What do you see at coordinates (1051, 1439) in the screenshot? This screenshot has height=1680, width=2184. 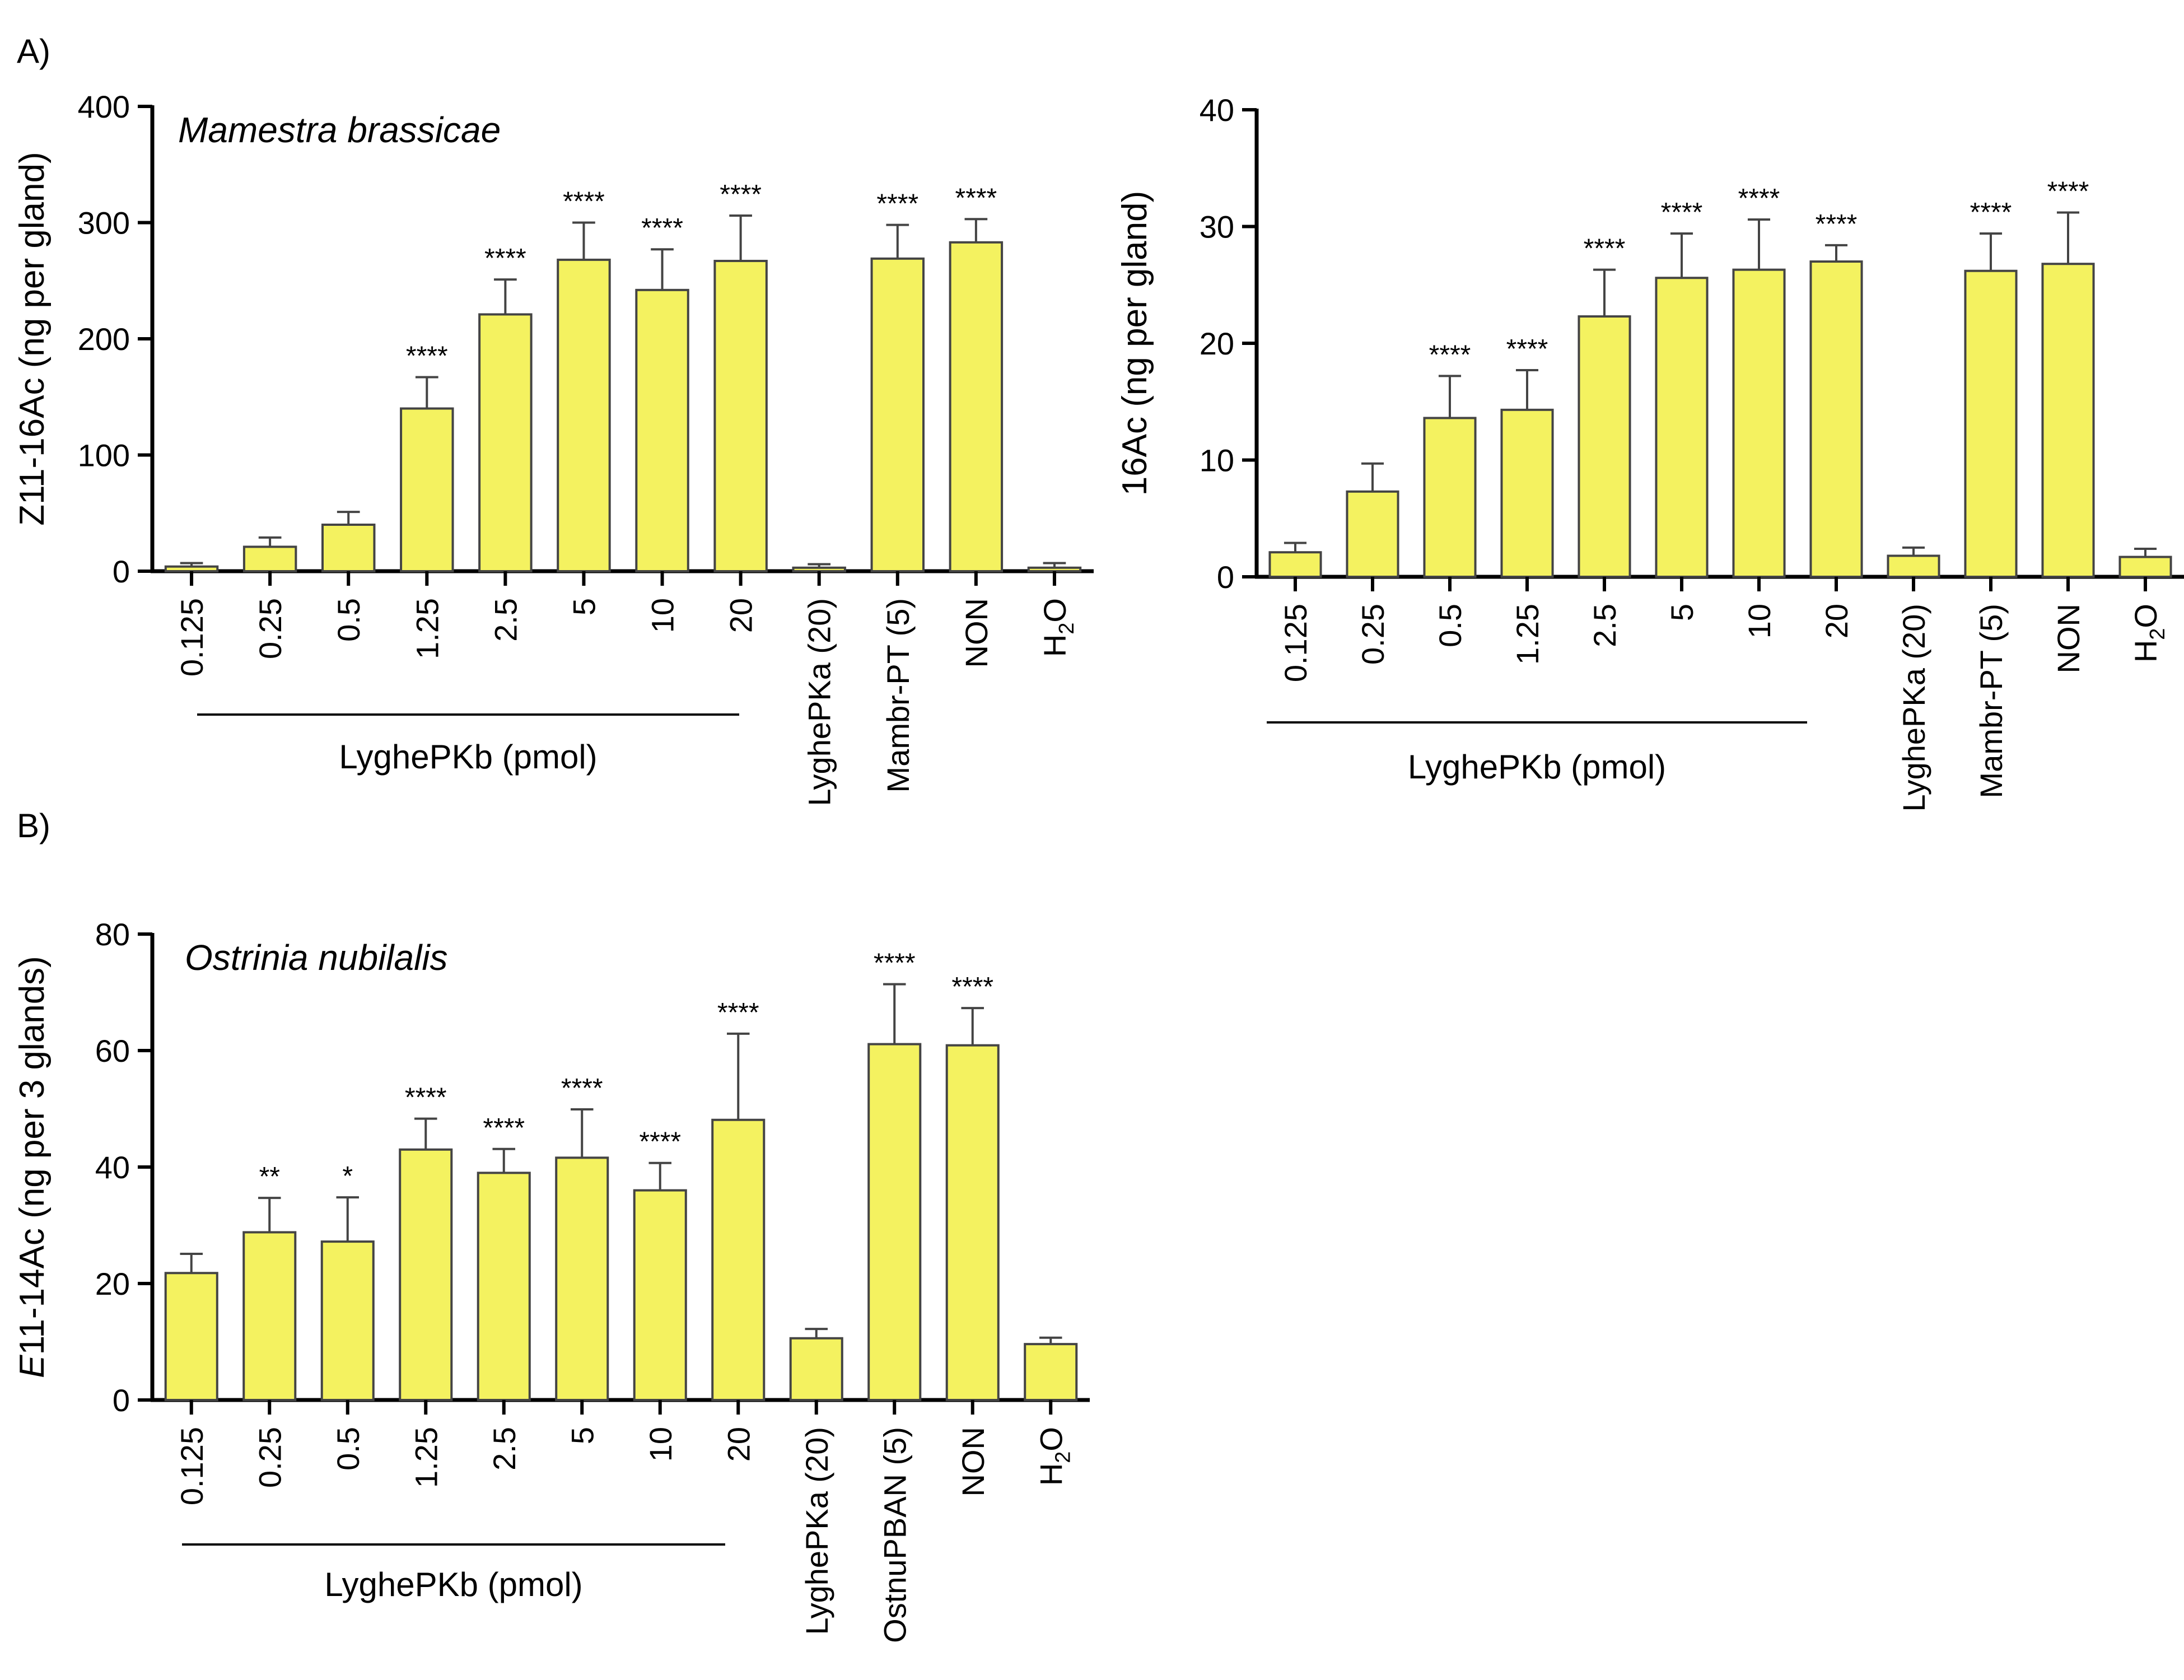 I see `h2o-o: O` at bounding box center [1051, 1439].